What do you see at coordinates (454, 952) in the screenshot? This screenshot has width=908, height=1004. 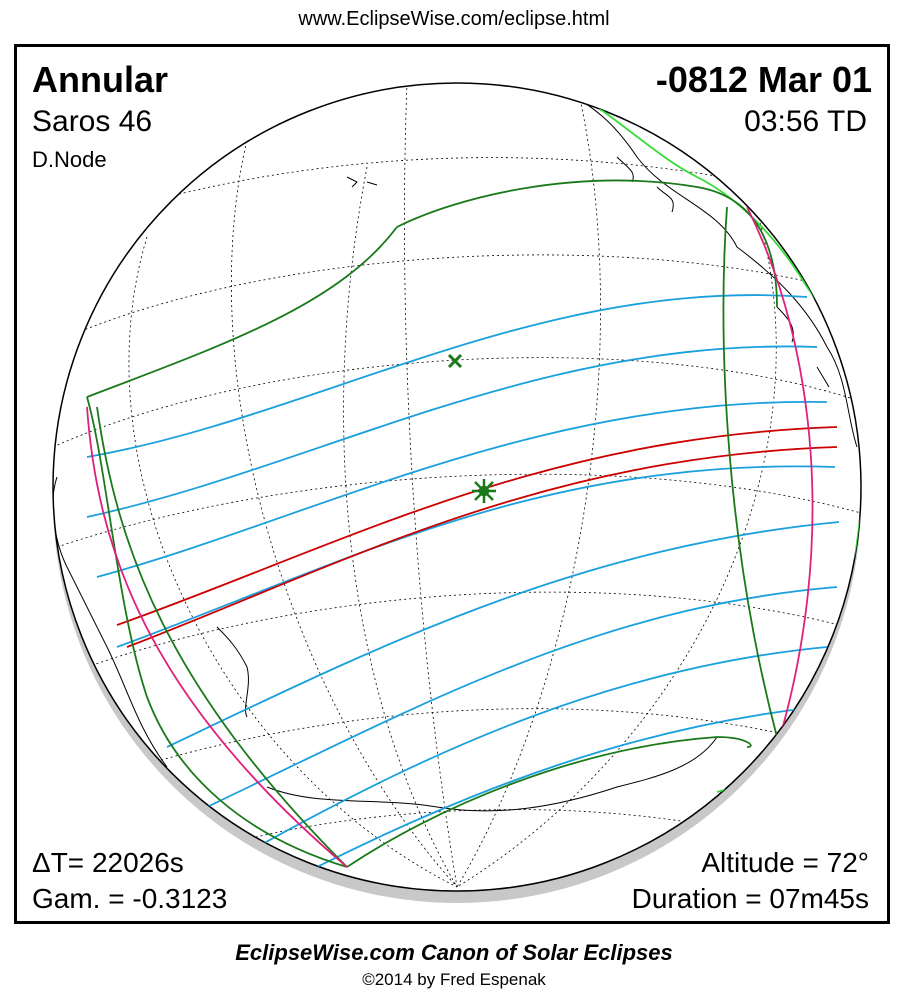 I see `footer-title: EclipseWise.com Canon of Solar Eclipses` at bounding box center [454, 952].